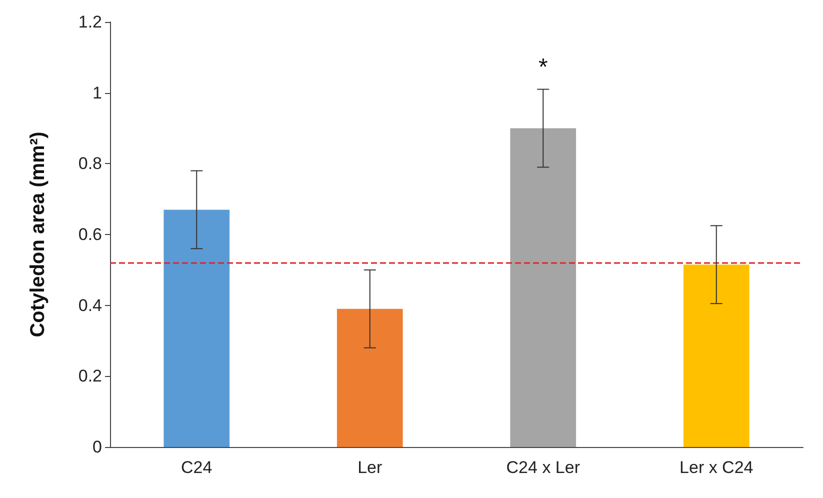  I want to click on x-tick-label: C24, so click(196, 467).